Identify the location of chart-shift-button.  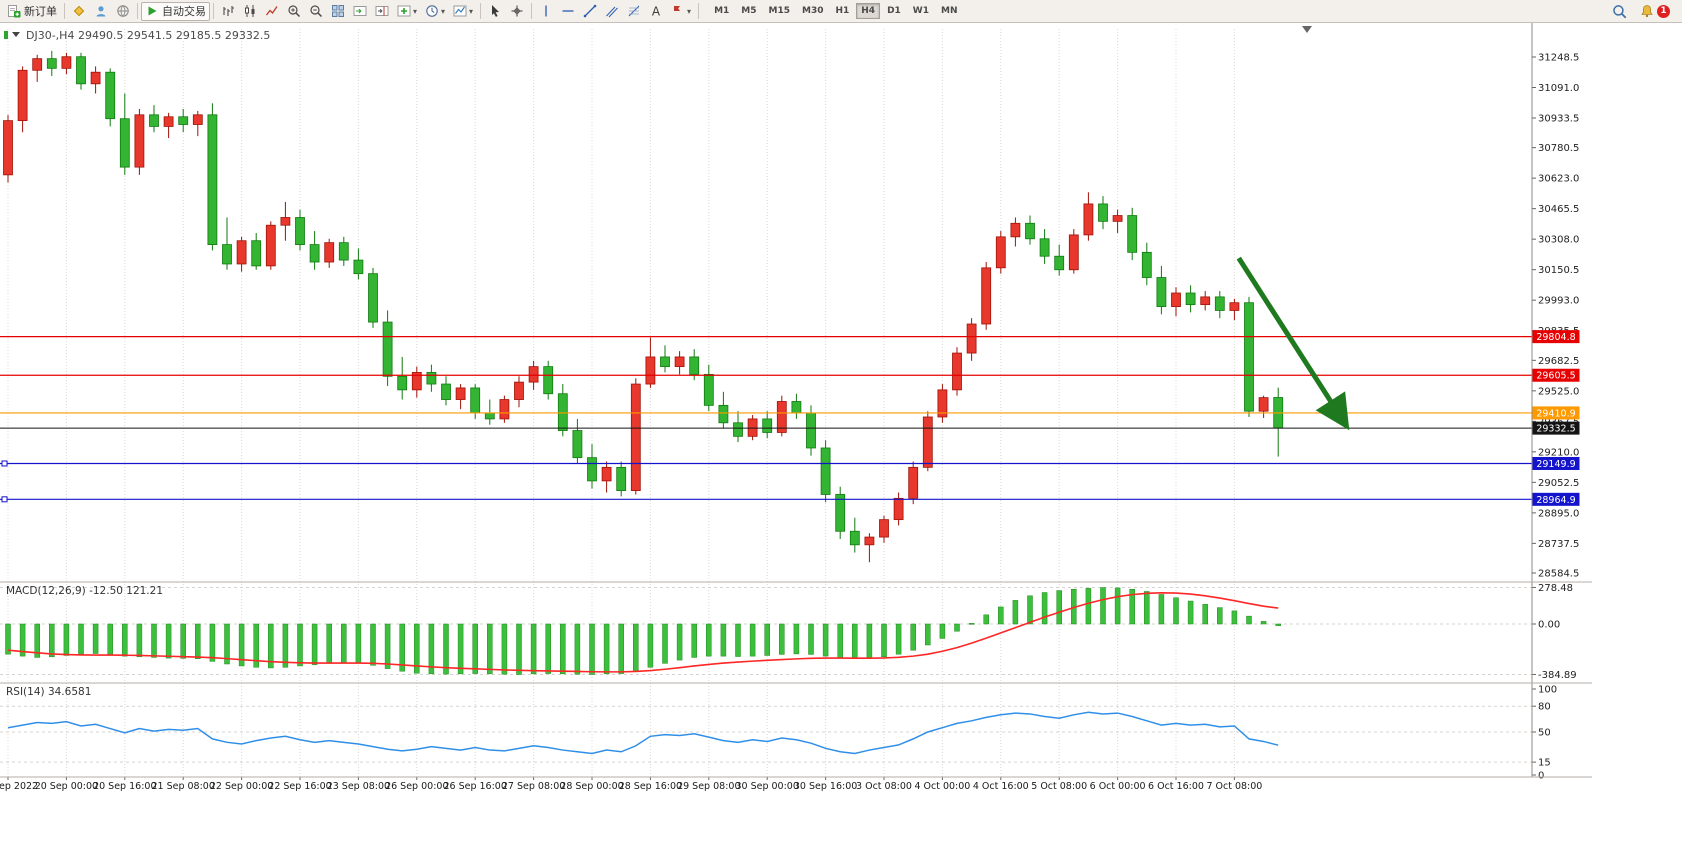
(382, 11).